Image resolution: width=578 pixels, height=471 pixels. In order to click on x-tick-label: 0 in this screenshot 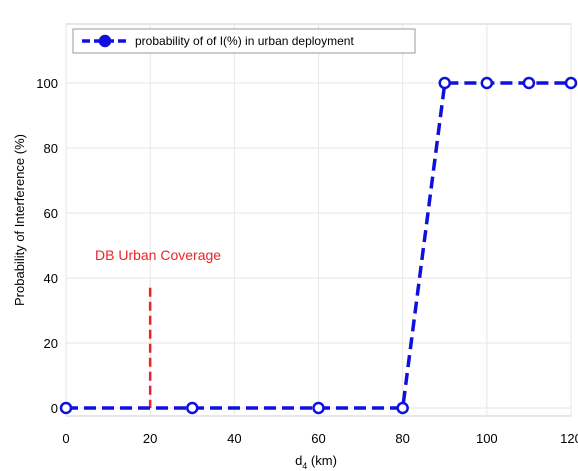, I will do `click(65, 438)`.